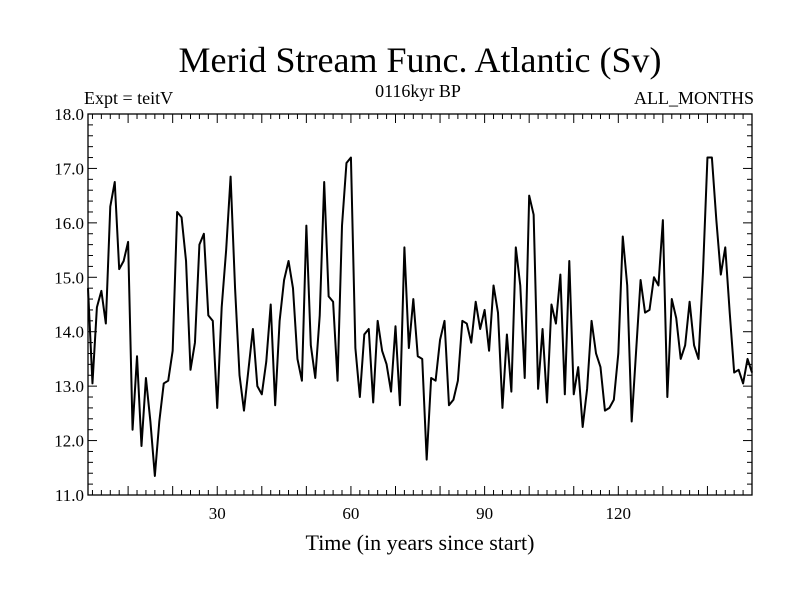 The width and height of the screenshot is (800, 600). Describe the element at coordinates (420, 542) in the screenshot. I see `x-axis-label: Time (in years since start)` at that location.